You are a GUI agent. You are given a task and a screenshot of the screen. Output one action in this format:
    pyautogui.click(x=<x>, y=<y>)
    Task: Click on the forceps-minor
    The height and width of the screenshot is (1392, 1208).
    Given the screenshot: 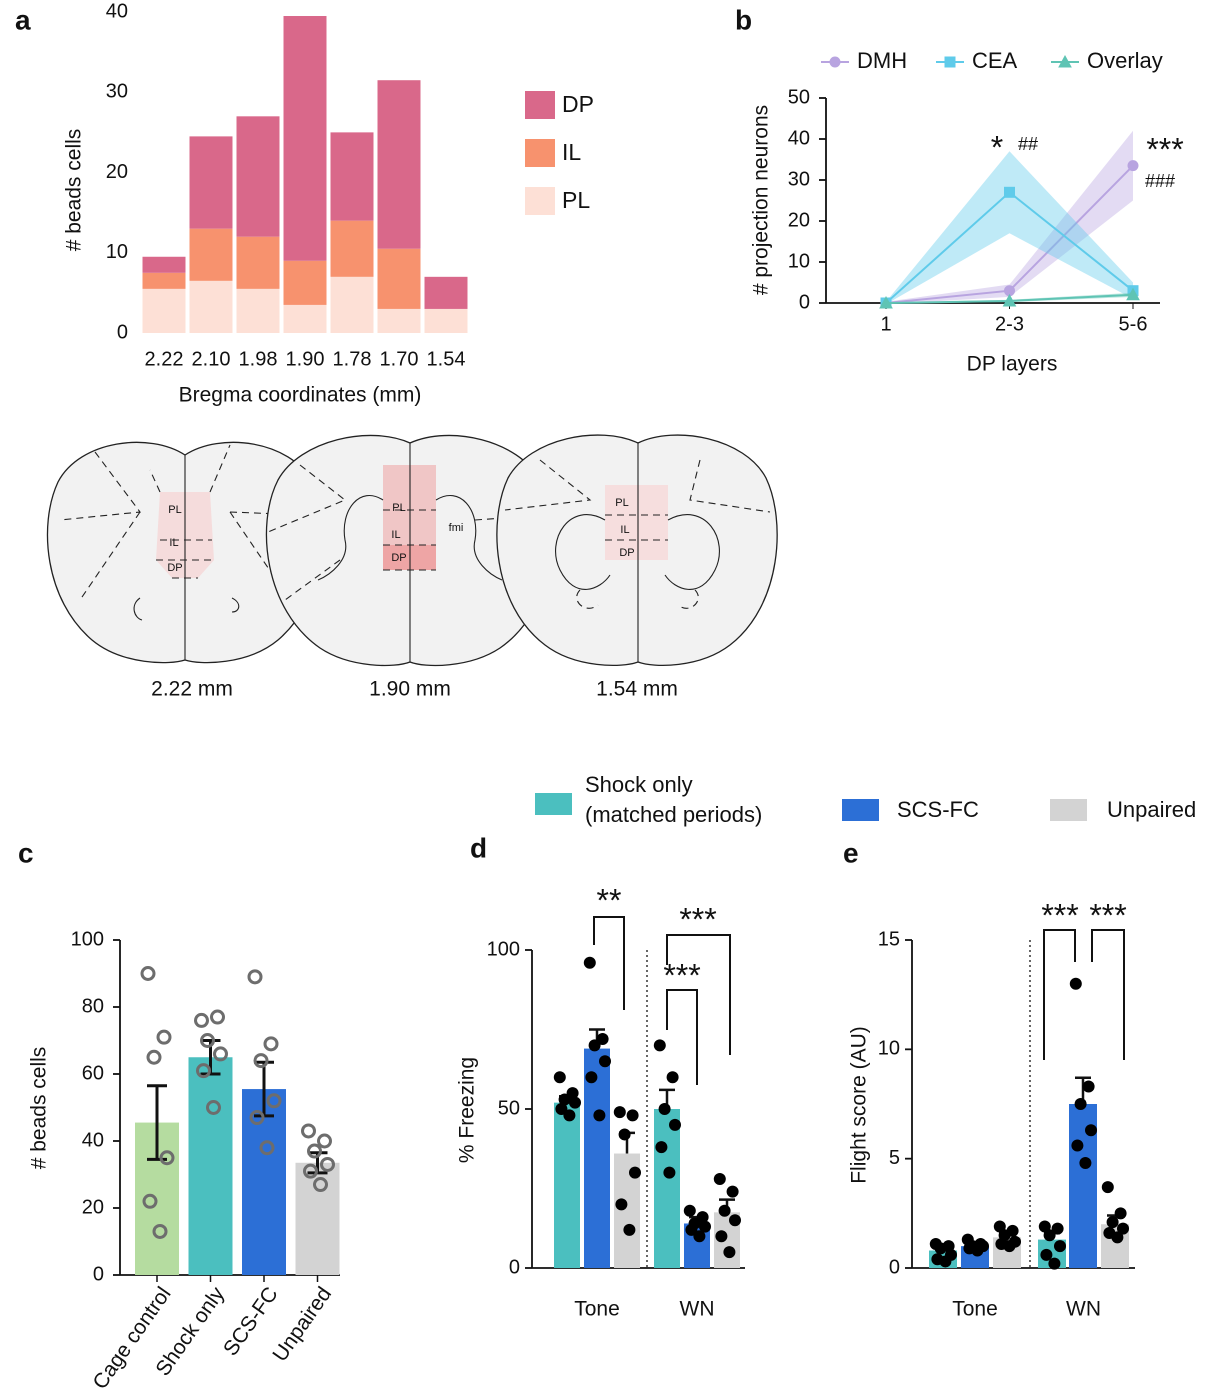 What is the action you would take?
    pyautogui.click(x=410, y=537)
    